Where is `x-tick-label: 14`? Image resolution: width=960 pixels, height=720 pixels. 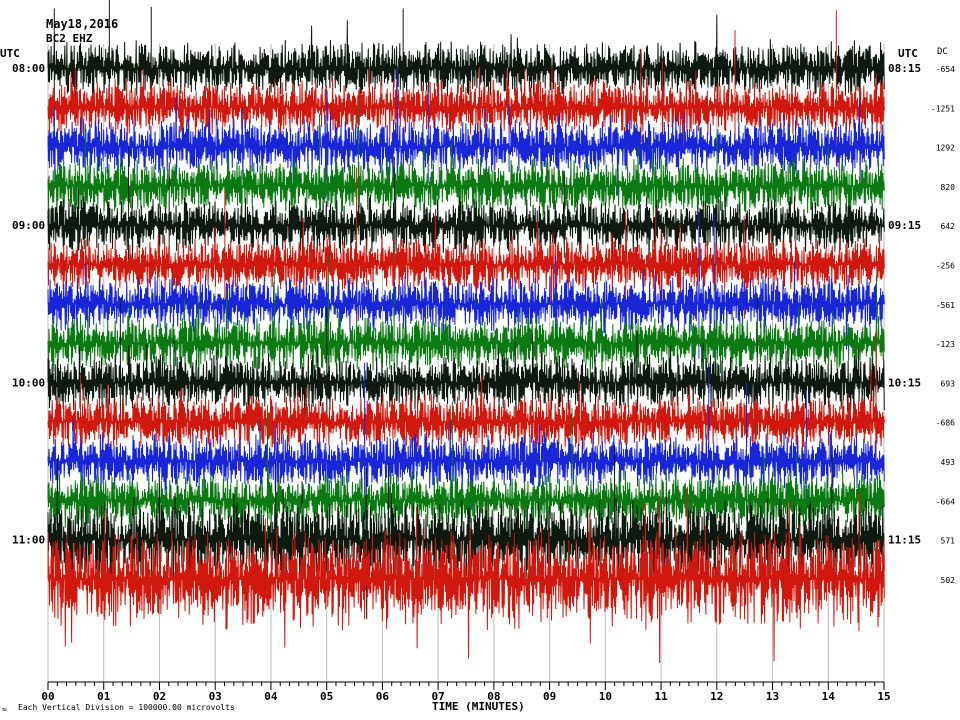
x-tick-label: 14 is located at coordinates (829, 696).